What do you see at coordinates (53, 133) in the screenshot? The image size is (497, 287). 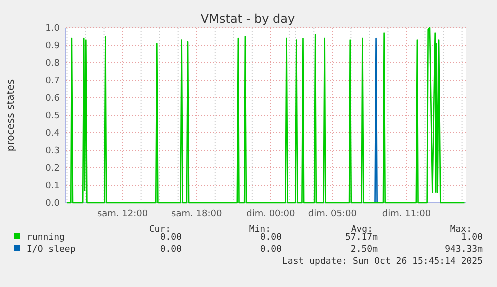 I see `y-tick-label: 0.4` at bounding box center [53, 133].